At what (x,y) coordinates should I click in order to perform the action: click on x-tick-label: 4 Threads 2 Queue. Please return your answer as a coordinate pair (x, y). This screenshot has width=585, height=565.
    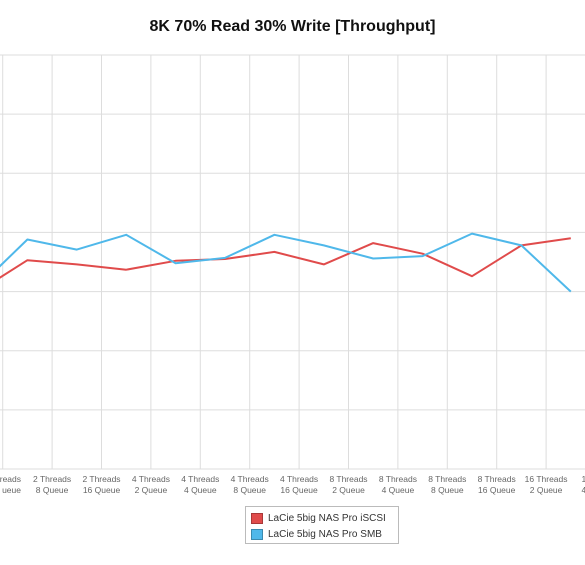
    Looking at the image, I should click on (151, 484).